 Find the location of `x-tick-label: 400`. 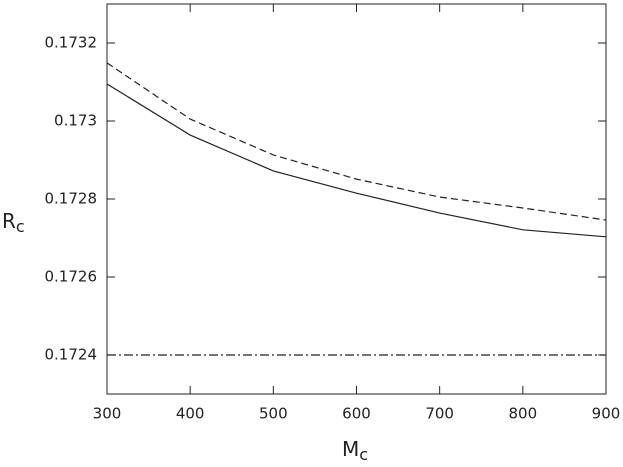

x-tick-label: 400 is located at coordinates (190, 414).